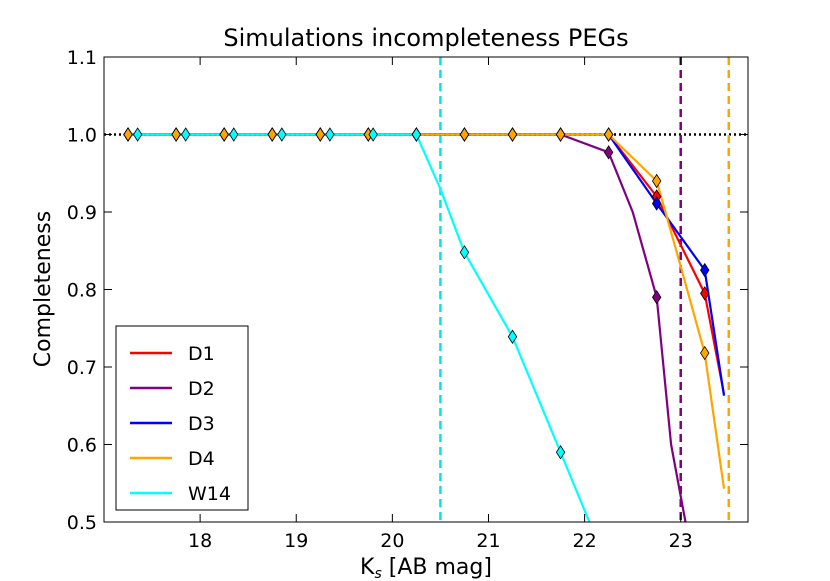 Image resolution: width=830 pixels, height=581 pixels. Describe the element at coordinates (201, 424) in the screenshot. I see `legend-label-d3: D3` at that location.